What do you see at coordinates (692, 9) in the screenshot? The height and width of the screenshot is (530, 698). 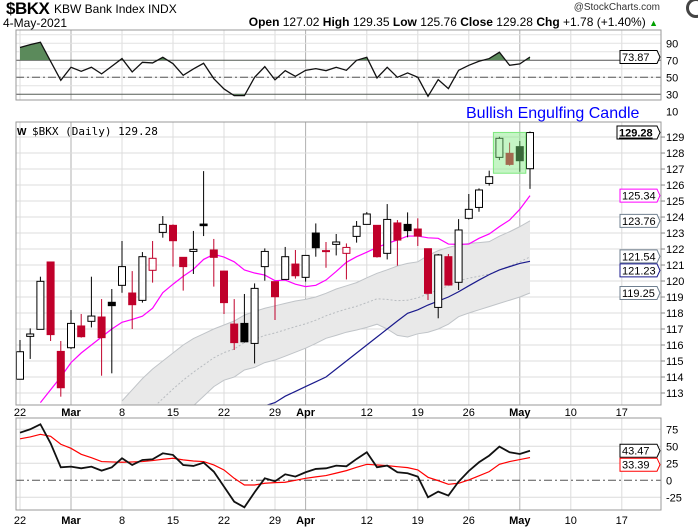 I see `stockcharts-logo-icon` at bounding box center [692, 9].